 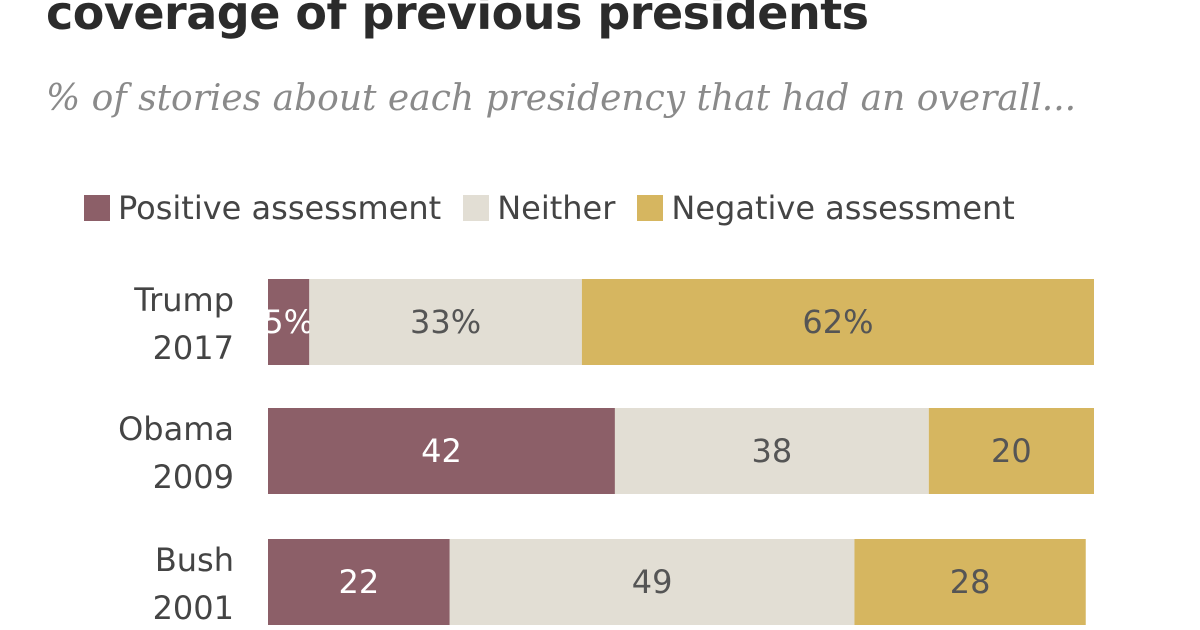 What do you see at coordinates (193, 608) in the screenshot?
I see `category-year: 2001` at bounding box center [193, 608].